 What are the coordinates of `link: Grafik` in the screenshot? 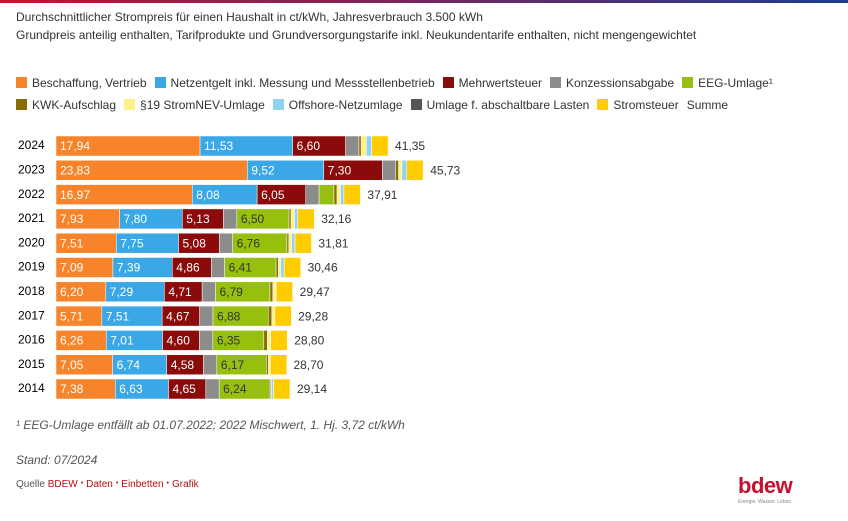 It's located at (185, 484).